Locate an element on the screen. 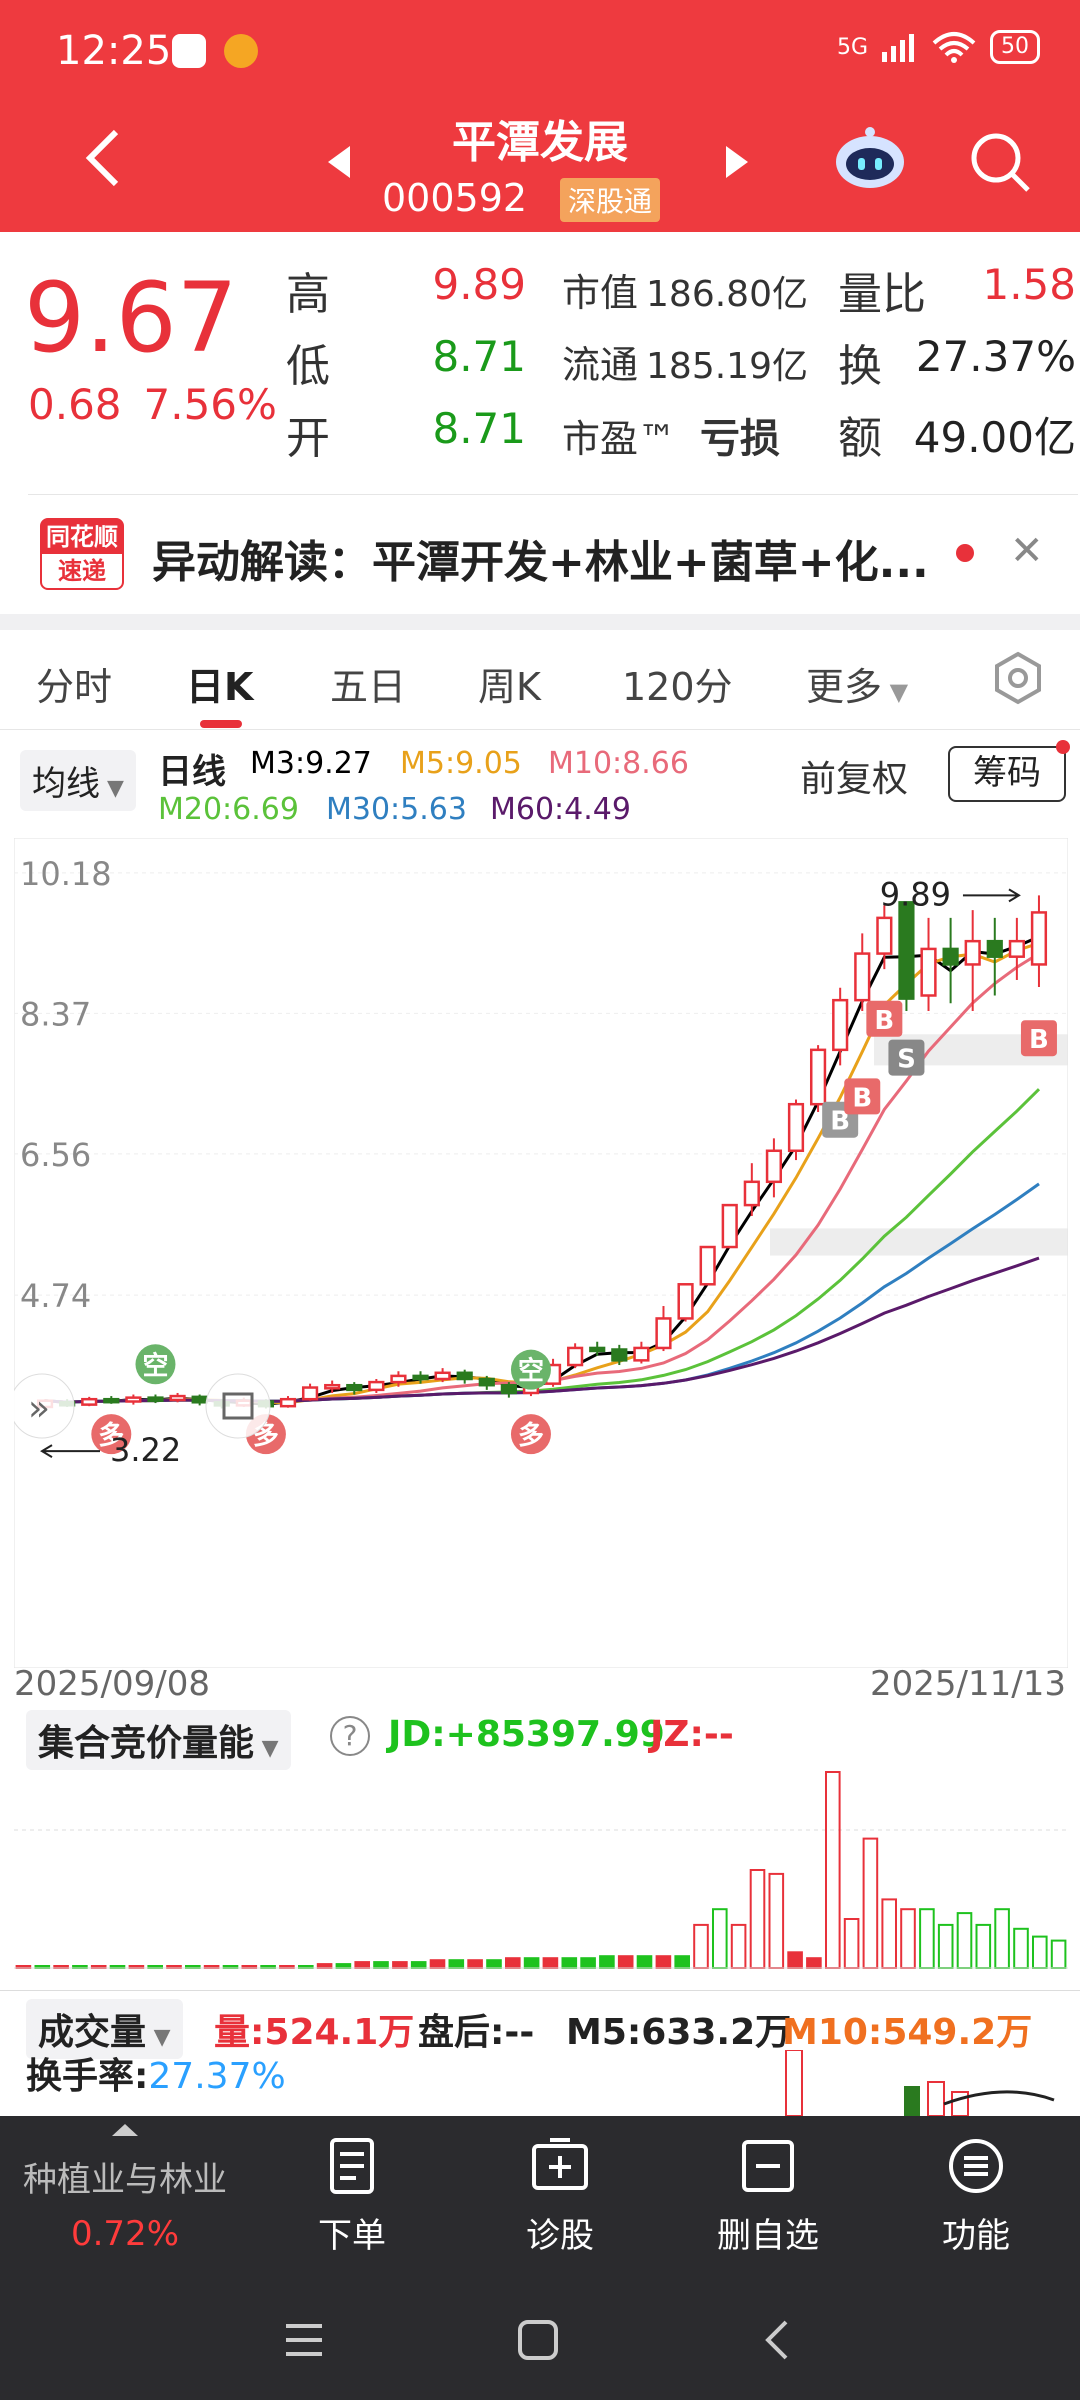 This screenshot has width=1080, height=2400. home-icon is located at coordinates (538, 2340).